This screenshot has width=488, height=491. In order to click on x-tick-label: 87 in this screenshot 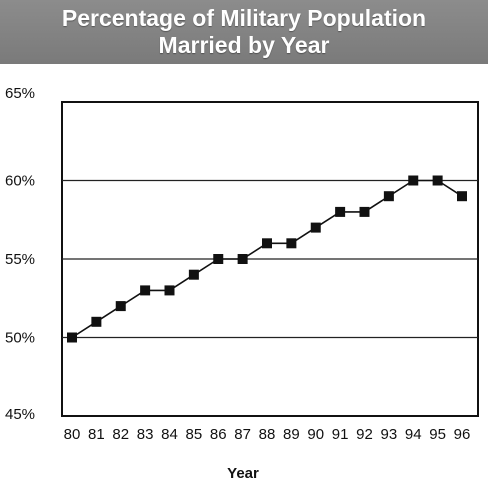, I will do `click(242, 434)`.